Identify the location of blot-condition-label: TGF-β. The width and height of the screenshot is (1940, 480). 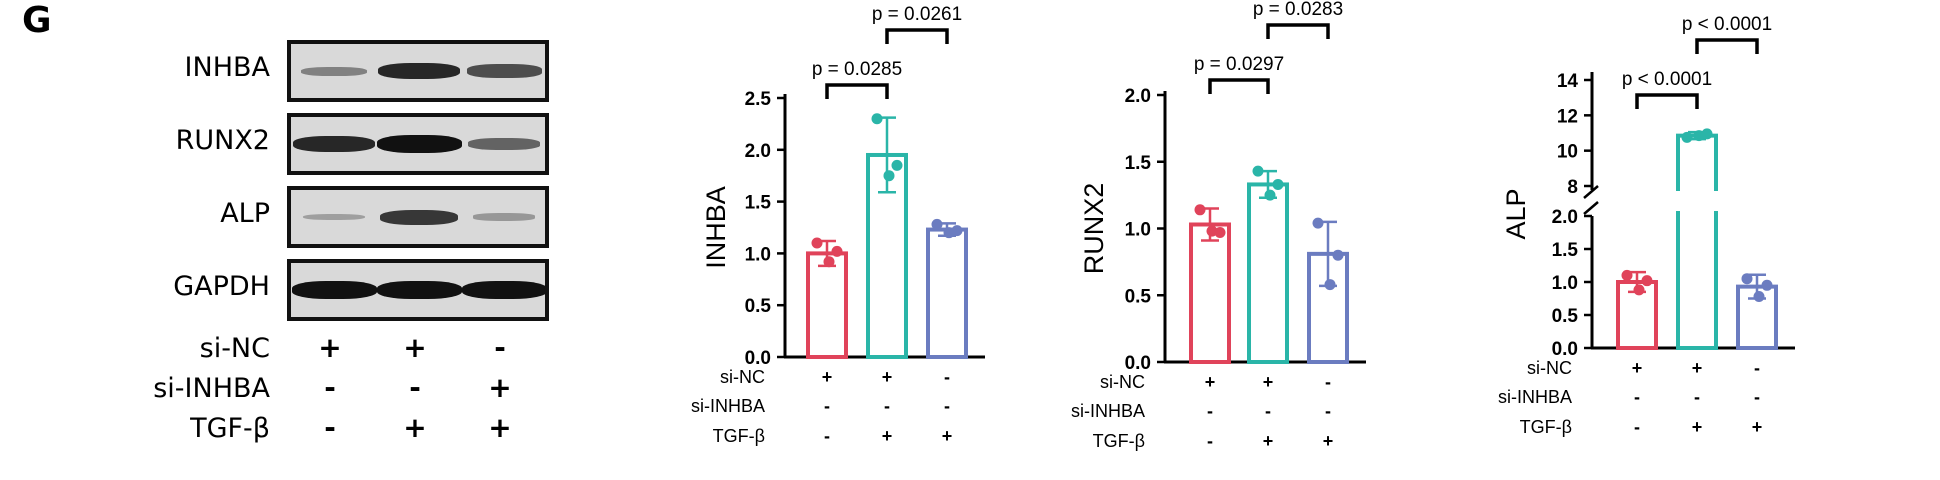
(230, 428).